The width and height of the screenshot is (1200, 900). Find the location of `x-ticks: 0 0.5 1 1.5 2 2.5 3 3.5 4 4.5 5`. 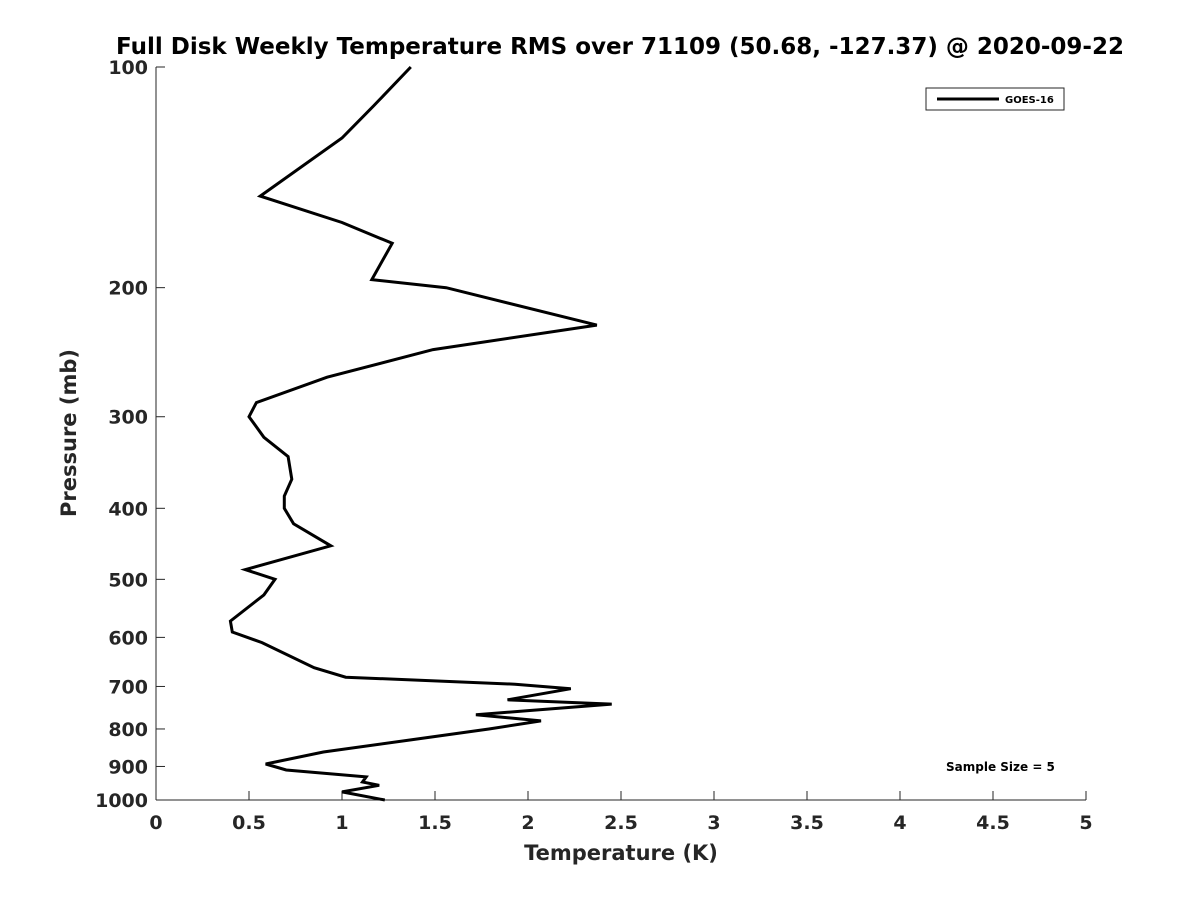

x-ticks: 0 0.5 1 1.5 2 2.5 3 3.5 4 4.5 5 is located at coordinates (621, 812).